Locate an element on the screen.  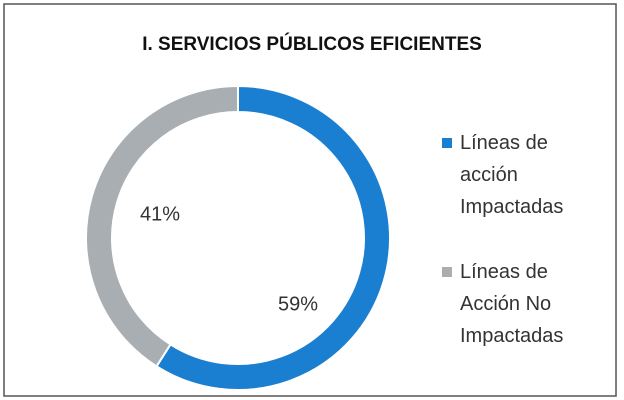
legend-label: Líneas de Acción No Impactadas is located at coordinates (512, 304).